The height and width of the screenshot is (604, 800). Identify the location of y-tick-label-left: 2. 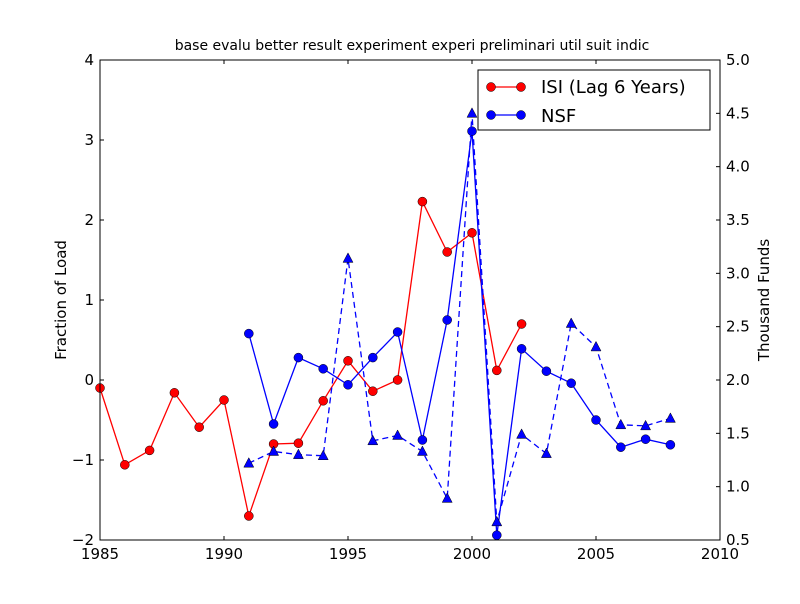
(89, 220).